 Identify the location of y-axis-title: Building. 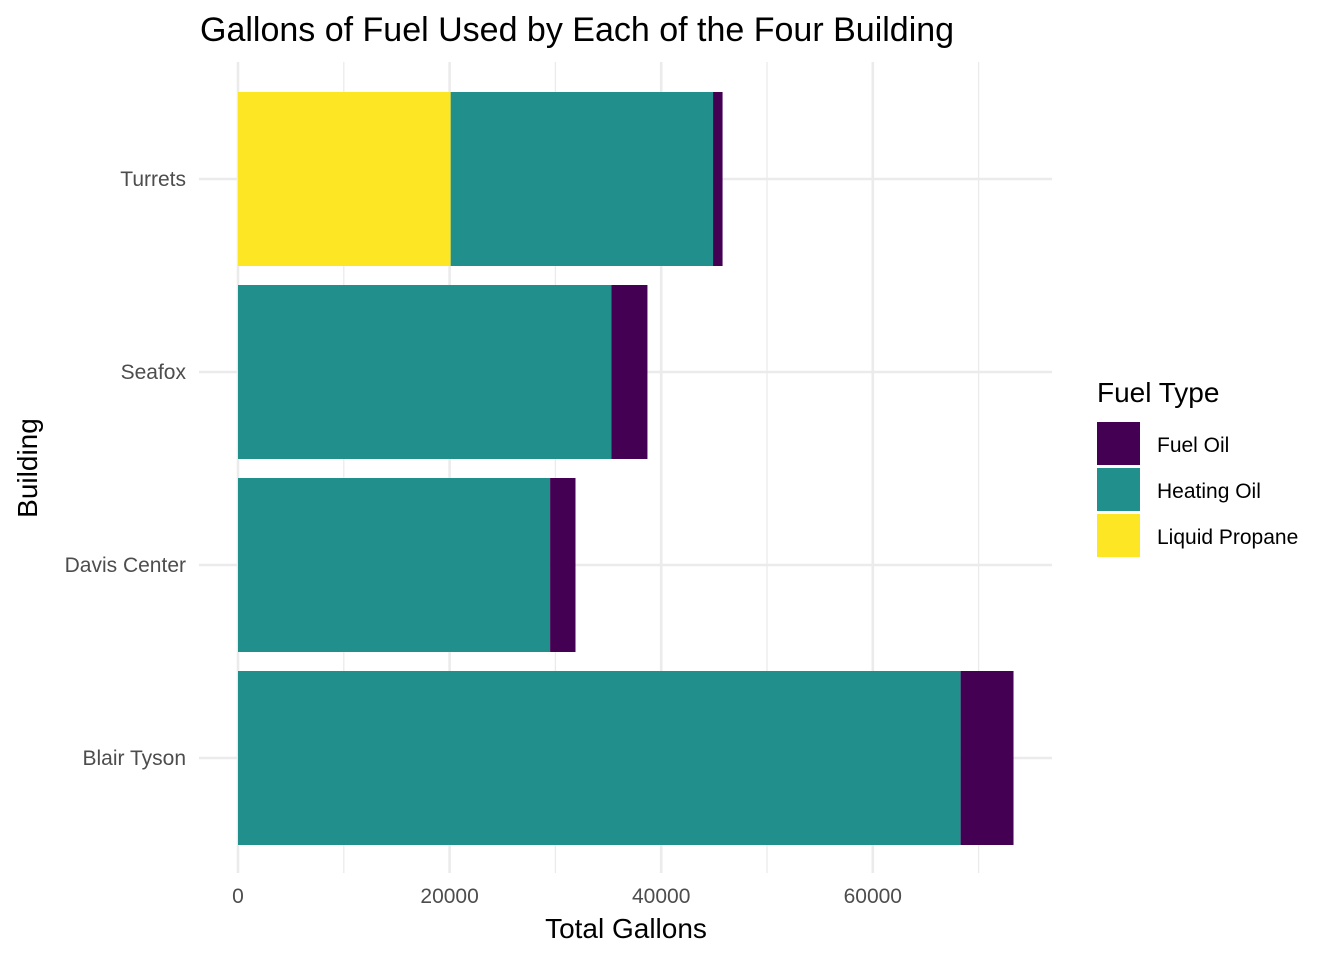
(27, 468).